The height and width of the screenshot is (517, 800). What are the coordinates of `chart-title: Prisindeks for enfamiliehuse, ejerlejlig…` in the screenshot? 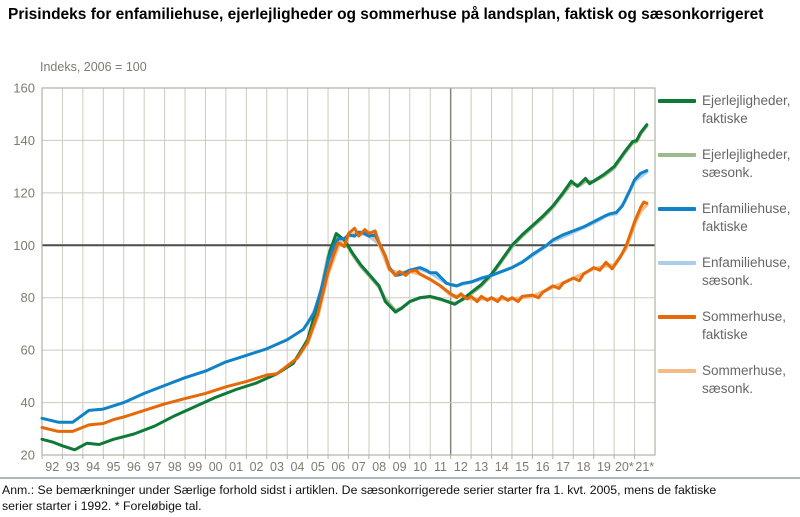 It's located at (386, 14).